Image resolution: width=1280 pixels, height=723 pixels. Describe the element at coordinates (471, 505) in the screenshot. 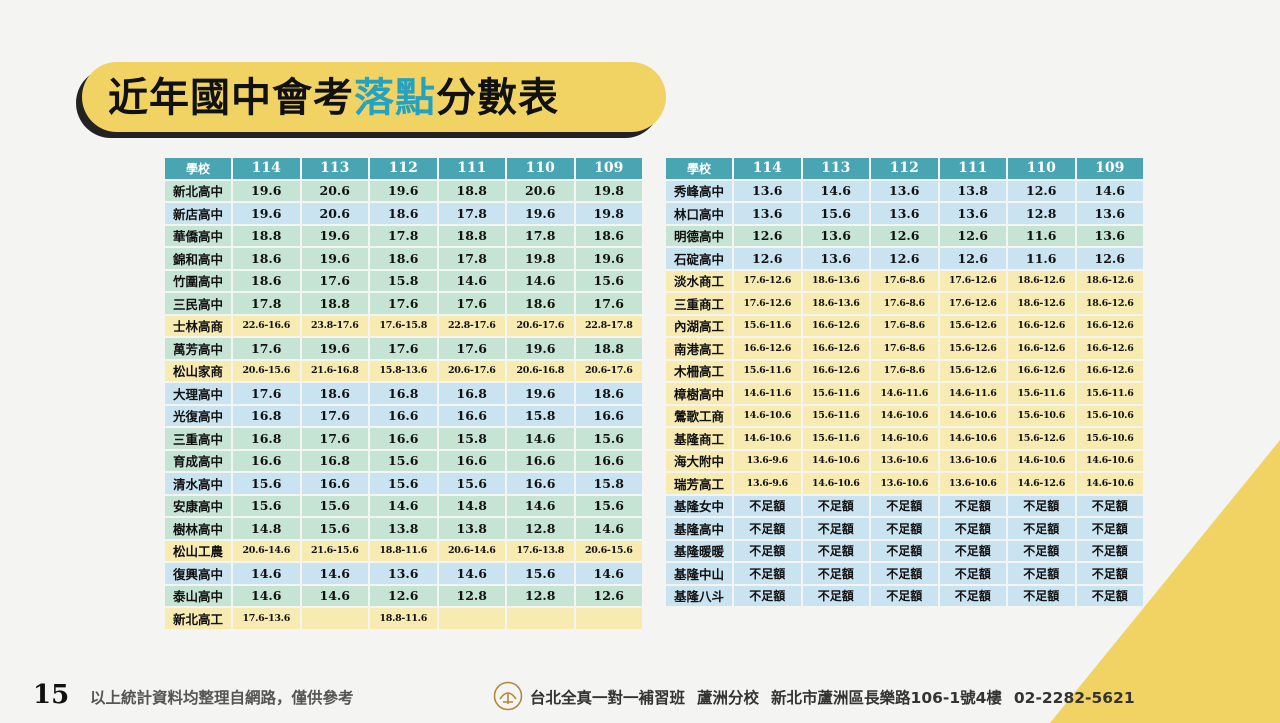

I see `score-cell: 14.8` at that location.